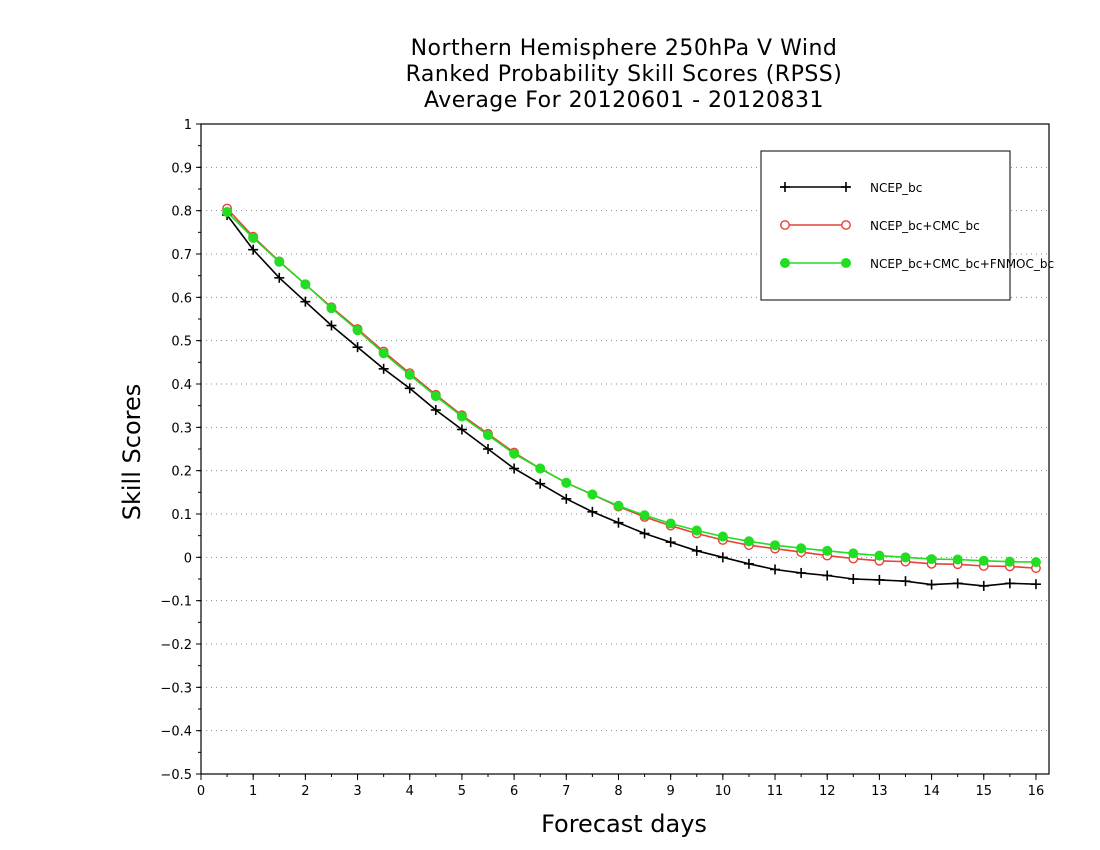 The height and width of the screenshot is (850, 1100). I want to click on x-tick-label: 15, so click(983, 791).